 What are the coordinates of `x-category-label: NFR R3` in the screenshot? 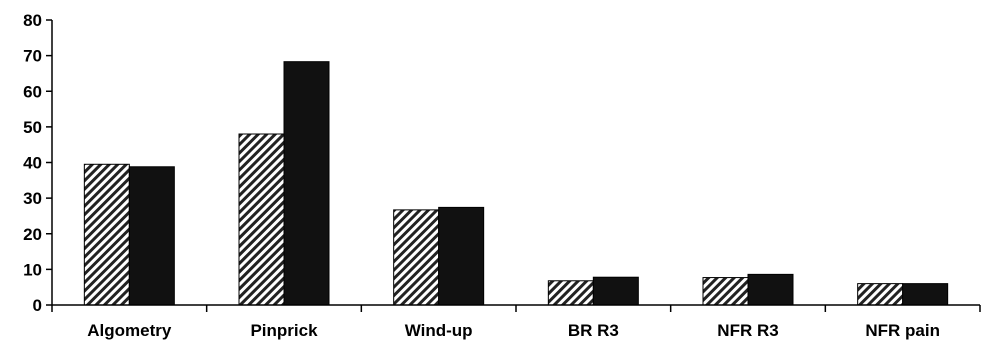 It's located at (747, 330).